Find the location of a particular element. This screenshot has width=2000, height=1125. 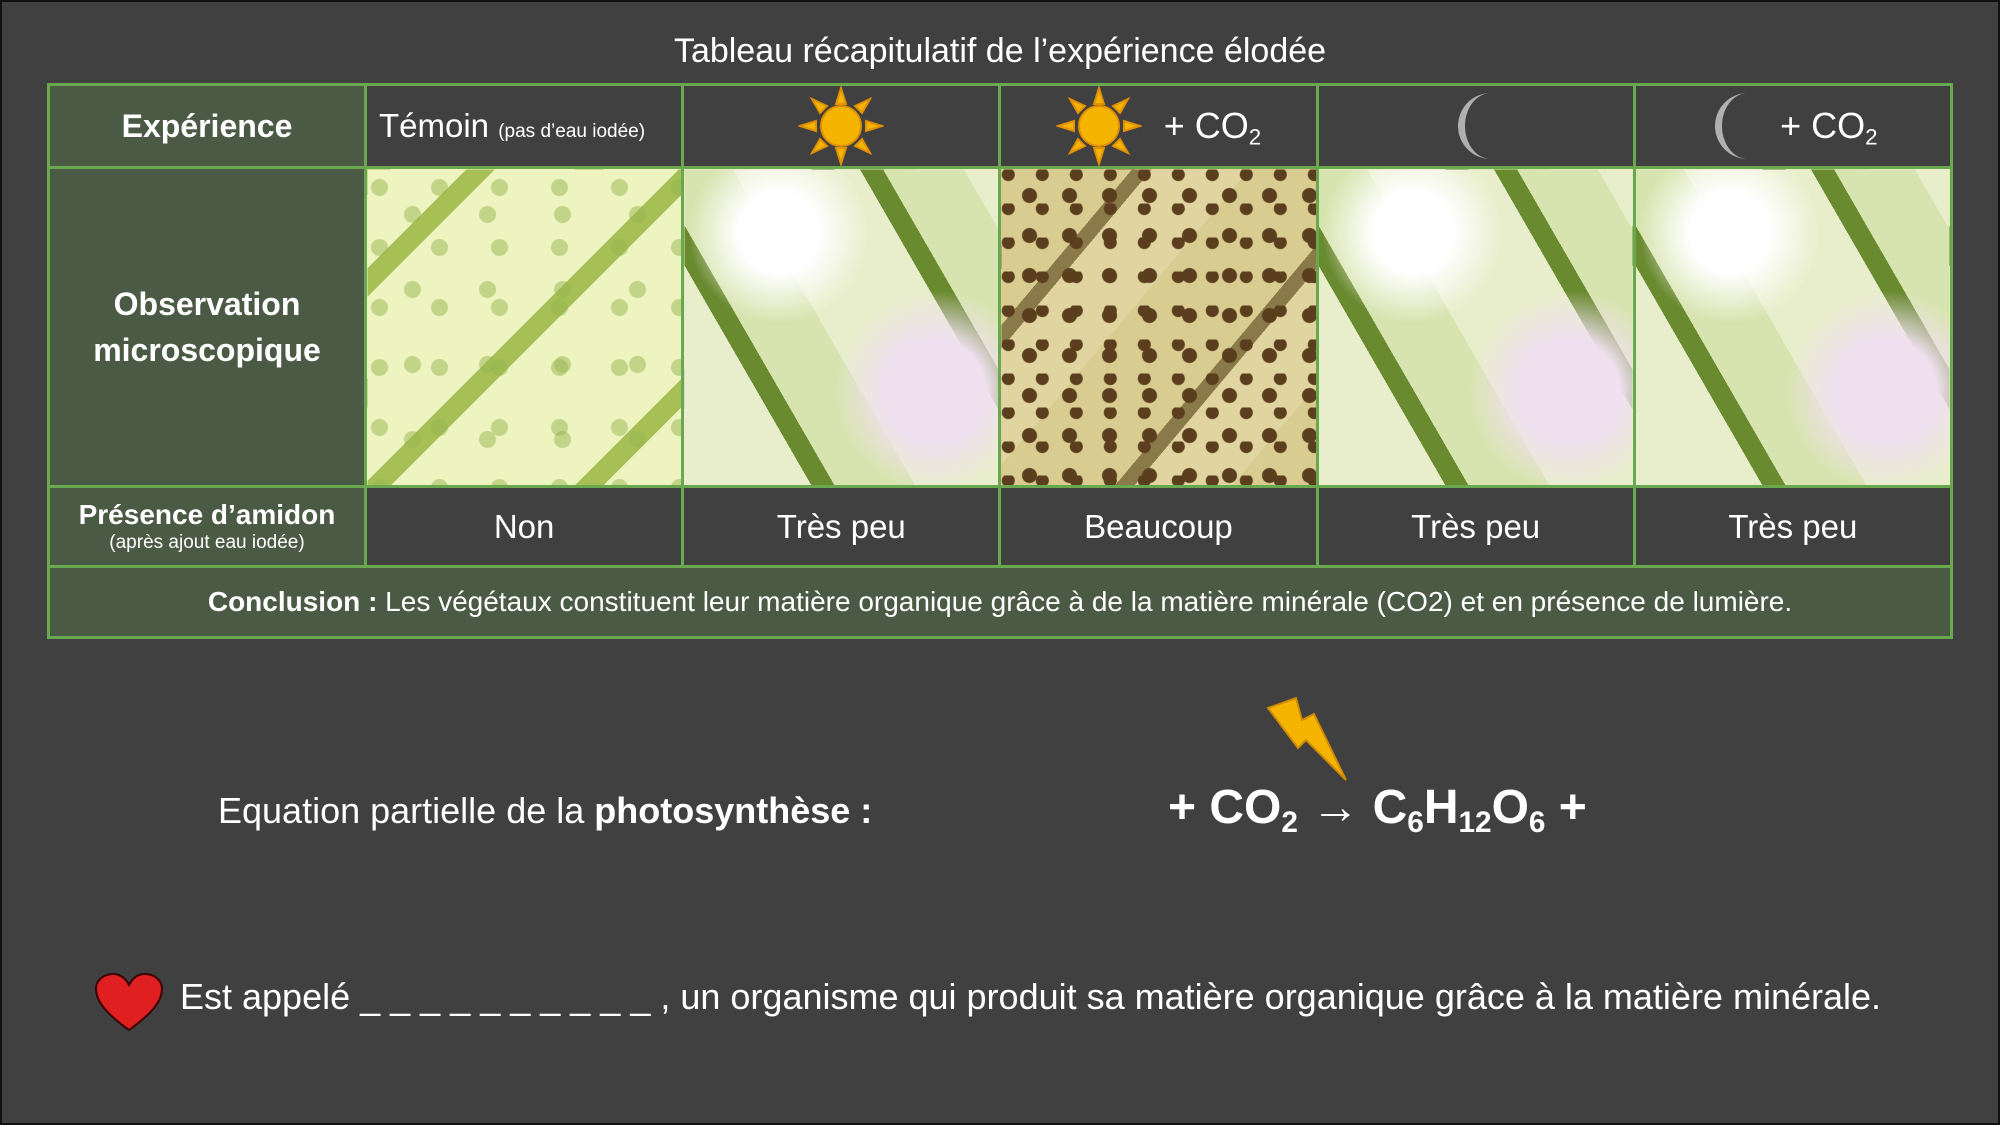

lightning-bolt-icon is located at coordinates (1306, 738).